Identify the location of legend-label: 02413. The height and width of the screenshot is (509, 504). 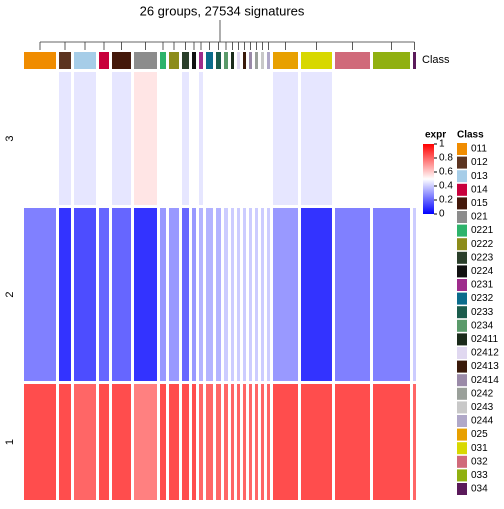
(485, 366).